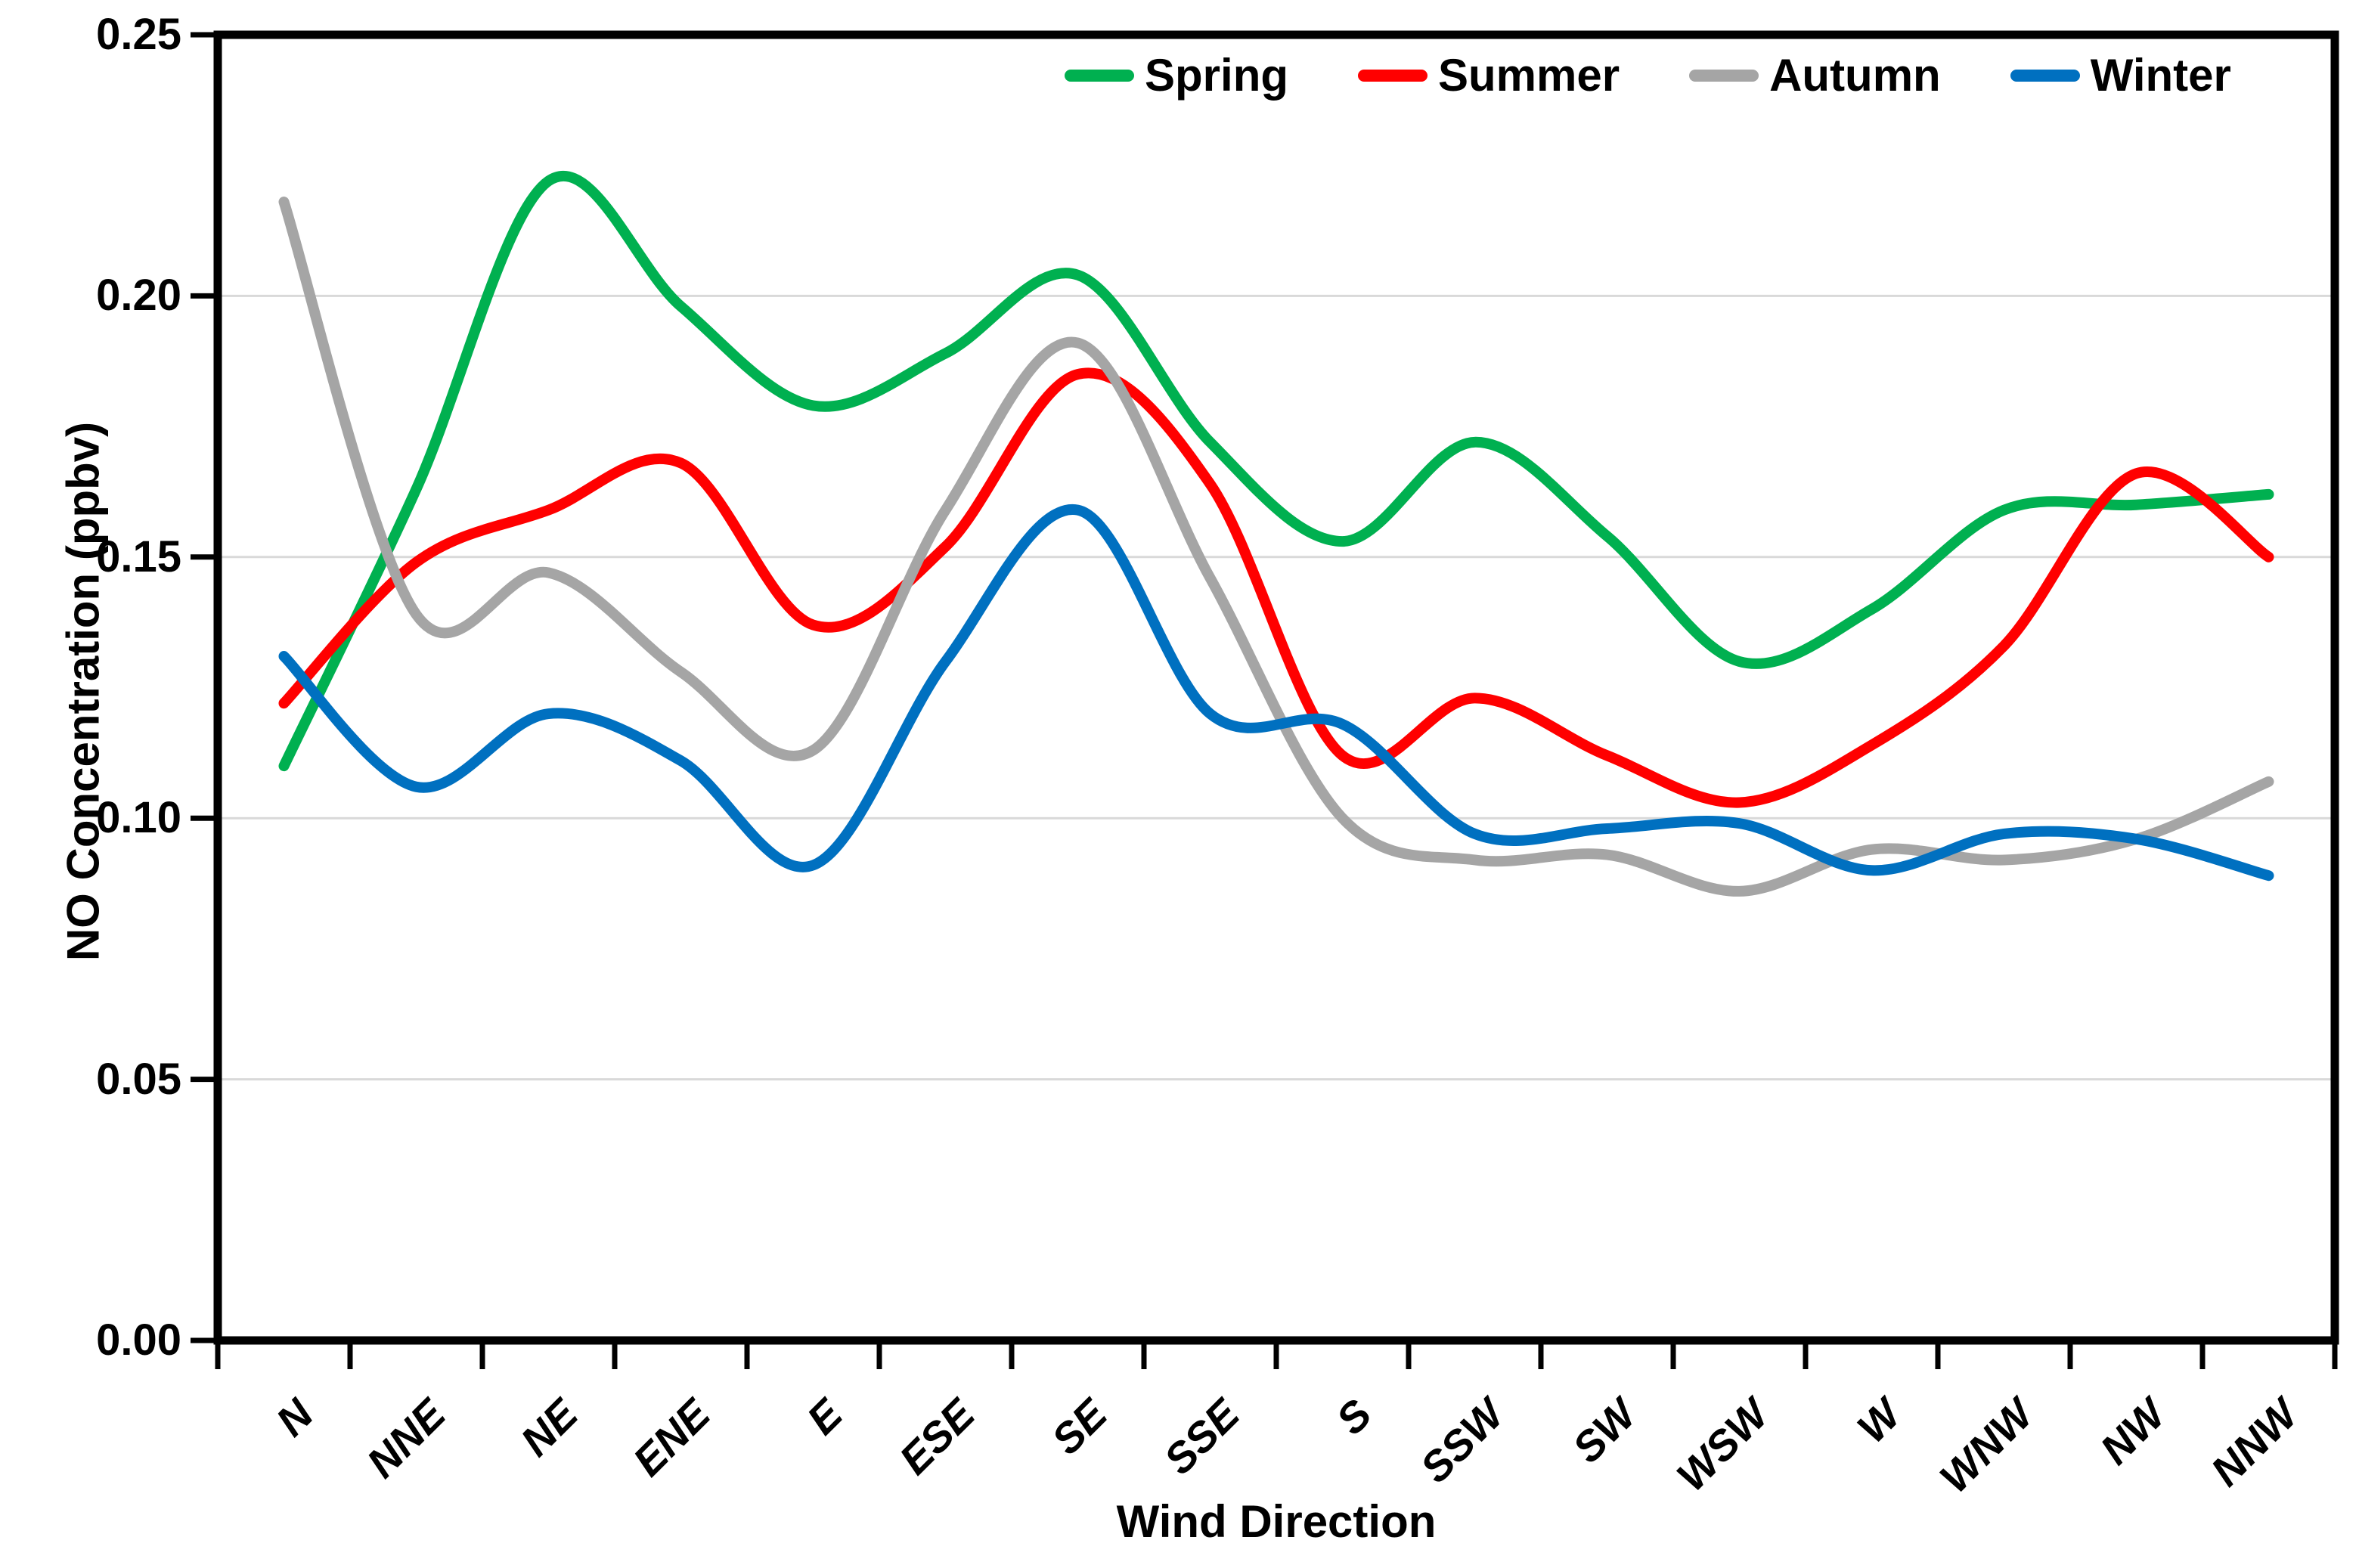 This screenshot has width=2359, height=1568. Describe the element at coordinates (138, 1340) in the screenshot. I see `y-tick-label: 0.00` at that location.